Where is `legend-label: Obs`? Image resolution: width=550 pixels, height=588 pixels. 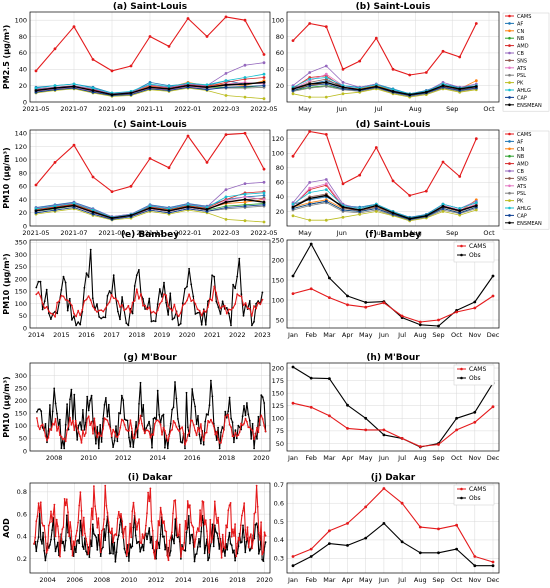 legend-label: Obs is located at coordinates (475, 255).